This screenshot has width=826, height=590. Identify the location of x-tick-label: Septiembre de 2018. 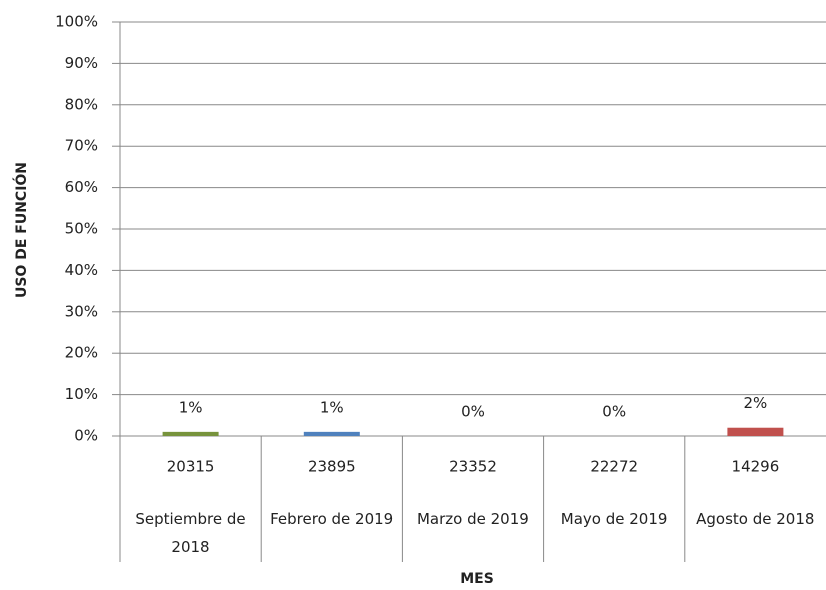
(190, 533).